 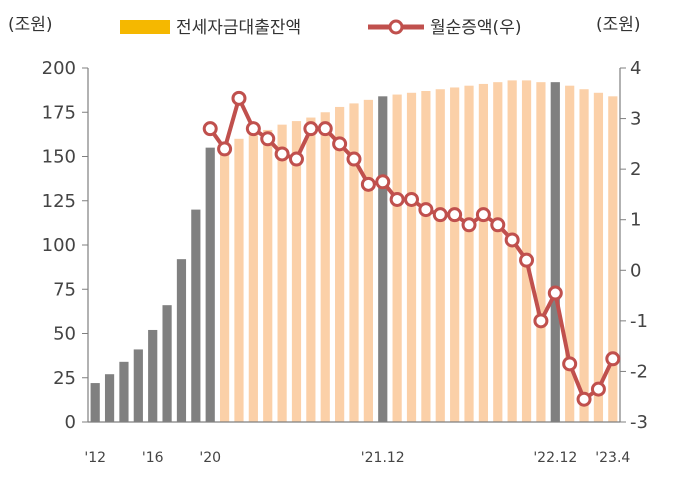 I want to click on right-axis-tick-label: 4, so click(x=635, y=68).